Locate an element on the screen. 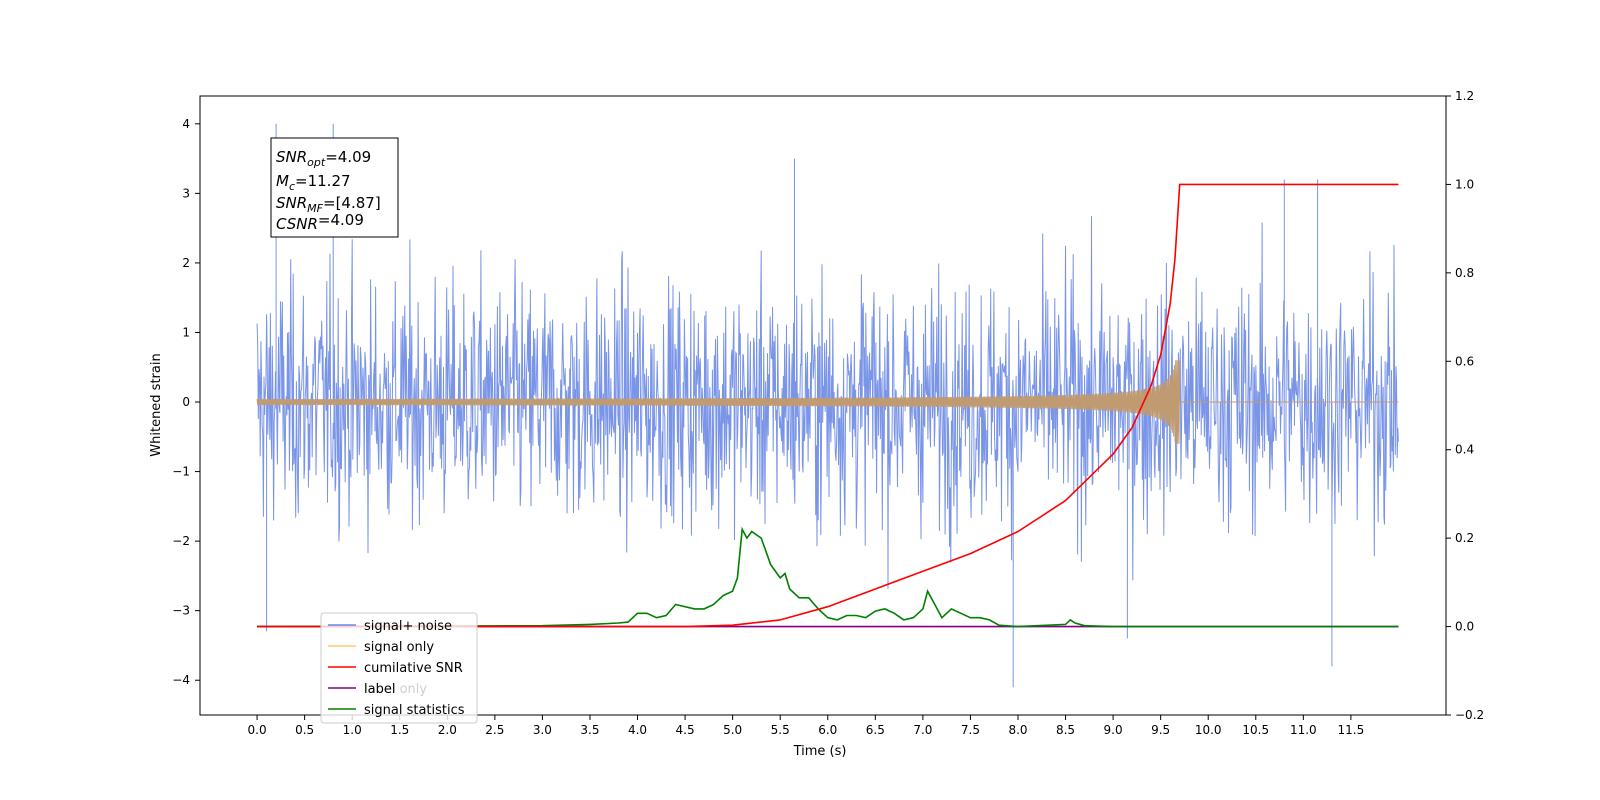  x-tick-label: 0.0 is located at coordinates (257, 730).